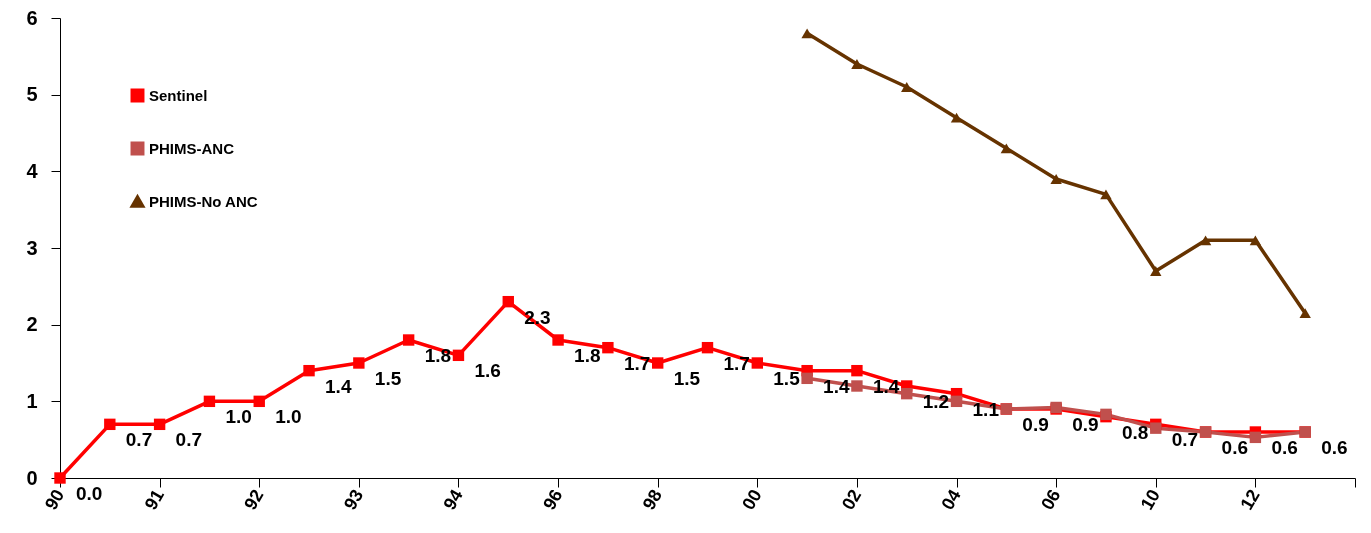 This screenshot has height=533, width=1371. What do you see at coordinates (353, 500) in the screenshot?
I see `x-tick-label: 93` at bounding box center [353, 500].